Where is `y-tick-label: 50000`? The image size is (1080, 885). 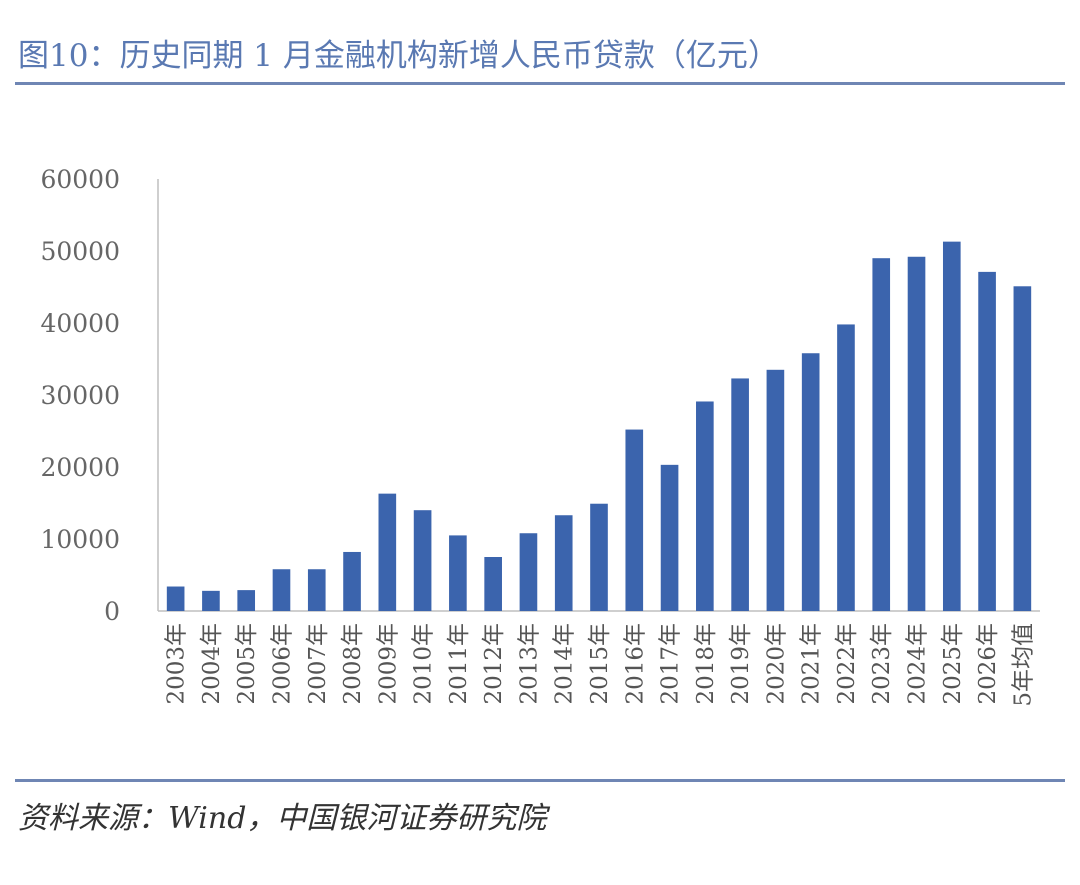 y-tick-label: 50000 is located at coordinates (80, 251).